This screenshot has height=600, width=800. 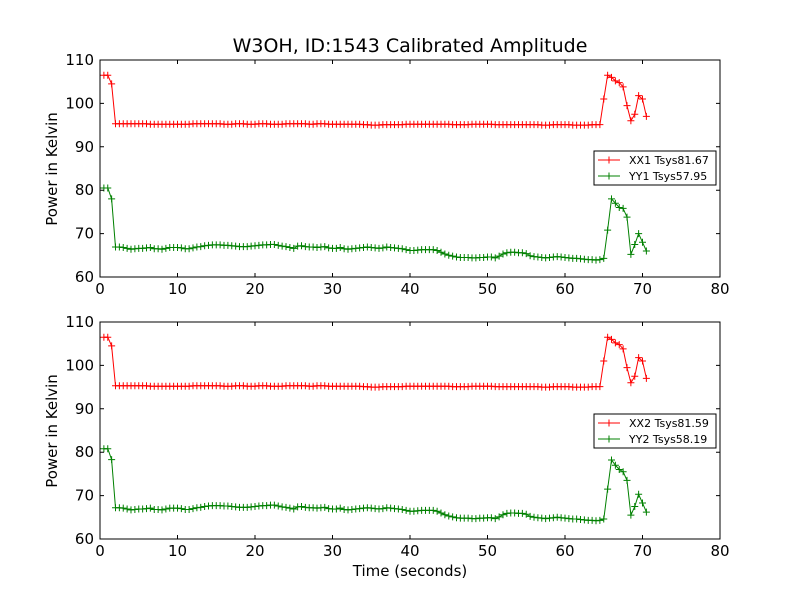 I want to click on x-axis-label: Time (seconds), so click(x=410, y=571).